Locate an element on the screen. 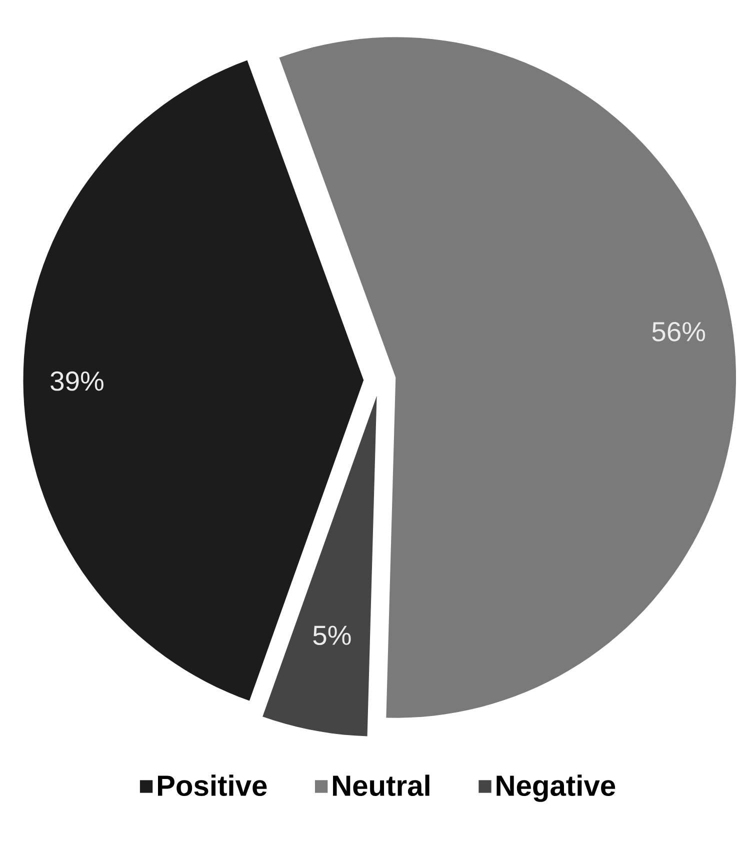 The height and width of the screenshot is (843, 745). legend-label: Positive is located at coordinates (212, 785).